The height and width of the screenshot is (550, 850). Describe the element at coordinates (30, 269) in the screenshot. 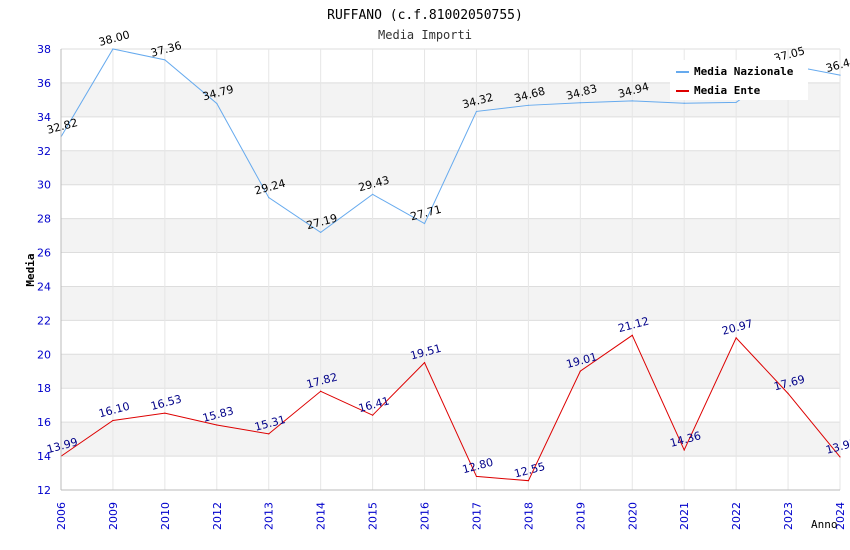

I see `y-axis-label: Media` at that location.